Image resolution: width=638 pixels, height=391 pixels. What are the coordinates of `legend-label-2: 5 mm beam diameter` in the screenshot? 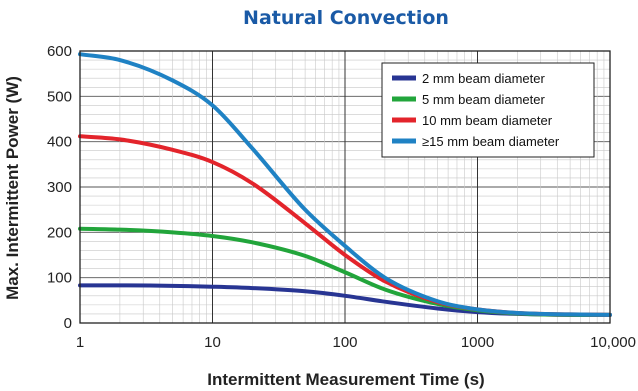 It's located at (483, 99).